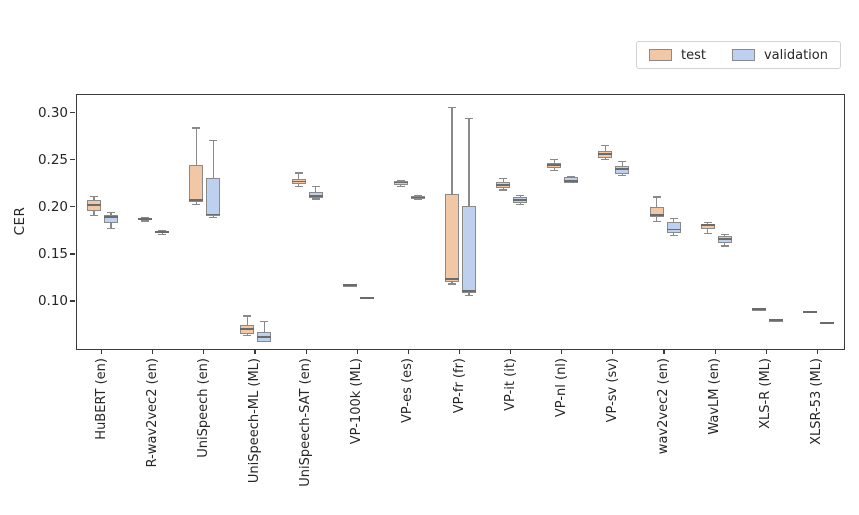  I want to click on test-color-swatch, so click(661, 55).